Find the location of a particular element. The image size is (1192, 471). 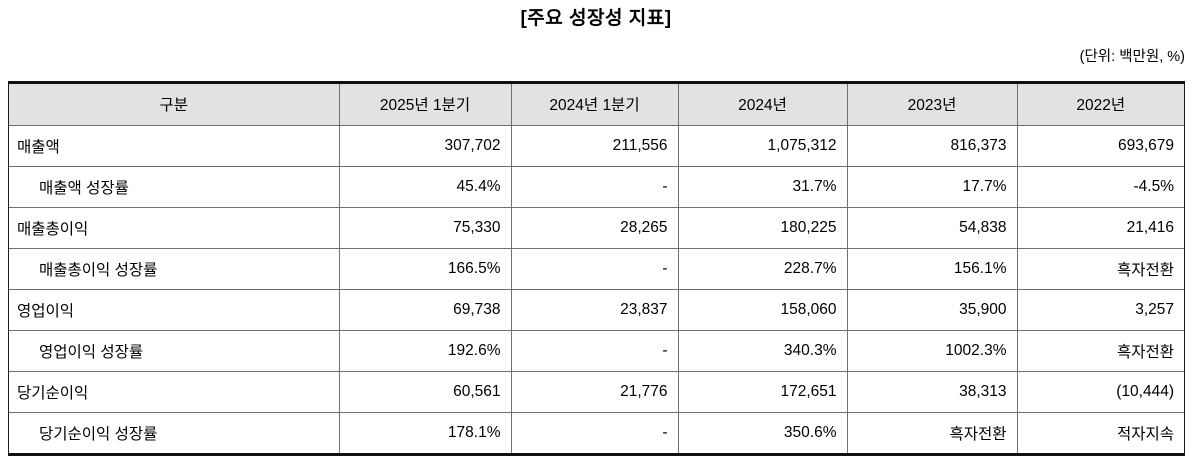

cell-value: 350.6% is located at coordinates (762, 432).